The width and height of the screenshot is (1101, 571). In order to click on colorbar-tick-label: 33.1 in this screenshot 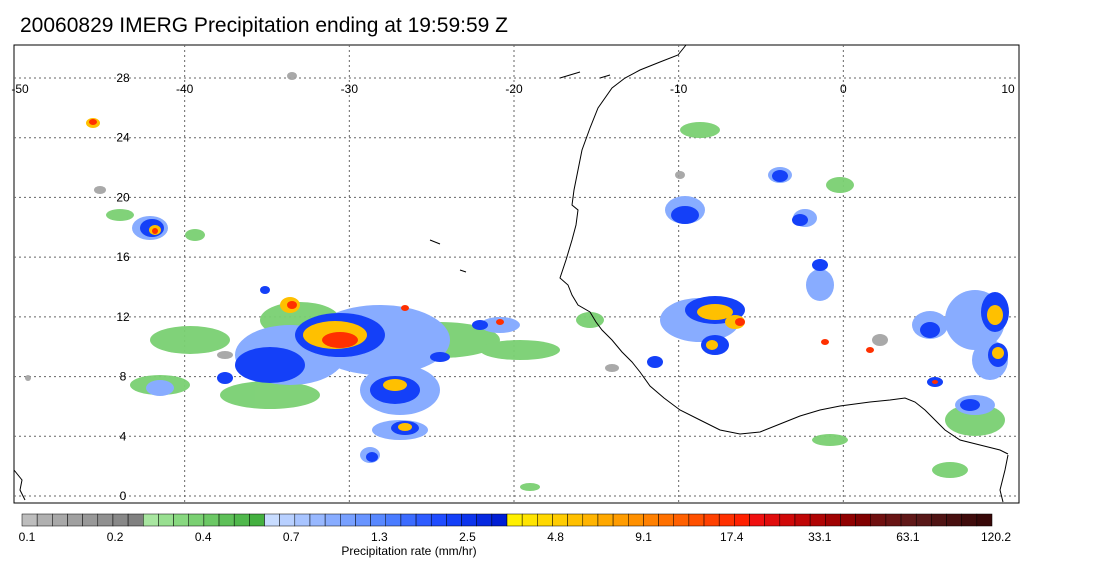, I will do `click(820, 537)`.